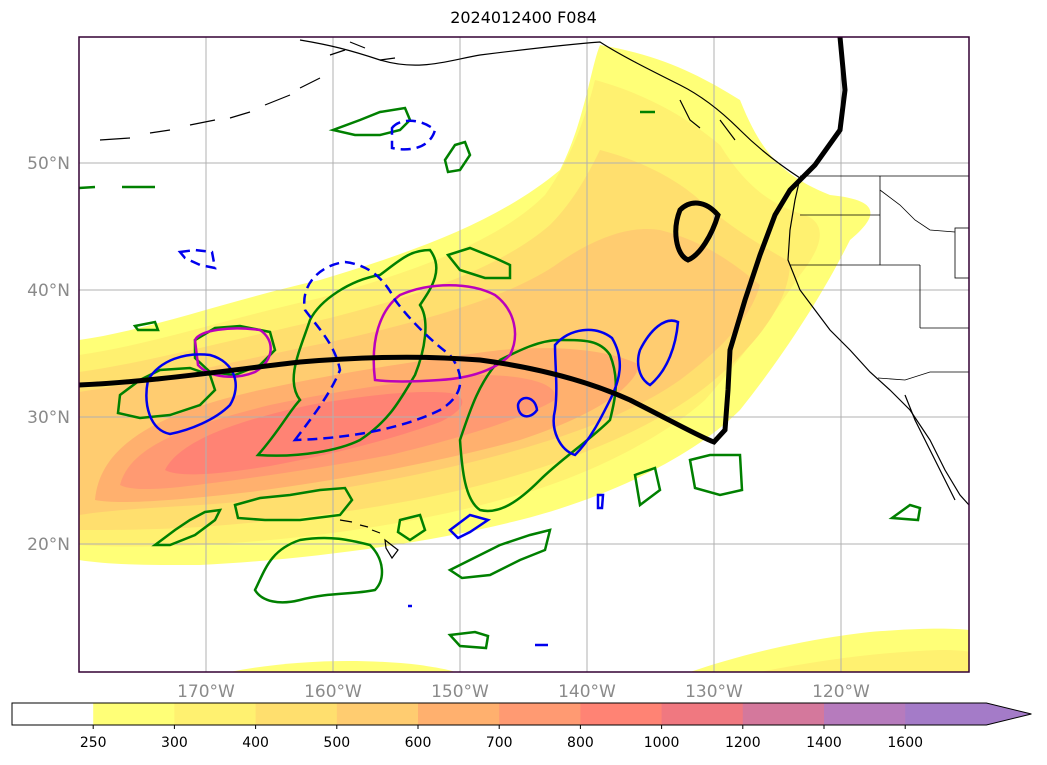 The height and width of the screenshot is (765, 1047). Describe the element at coordinates (523, 692) in the screenshot. I see `longitude-labels: 170°W 160°W 150°W 140°W 130°W 120°W` at that location.